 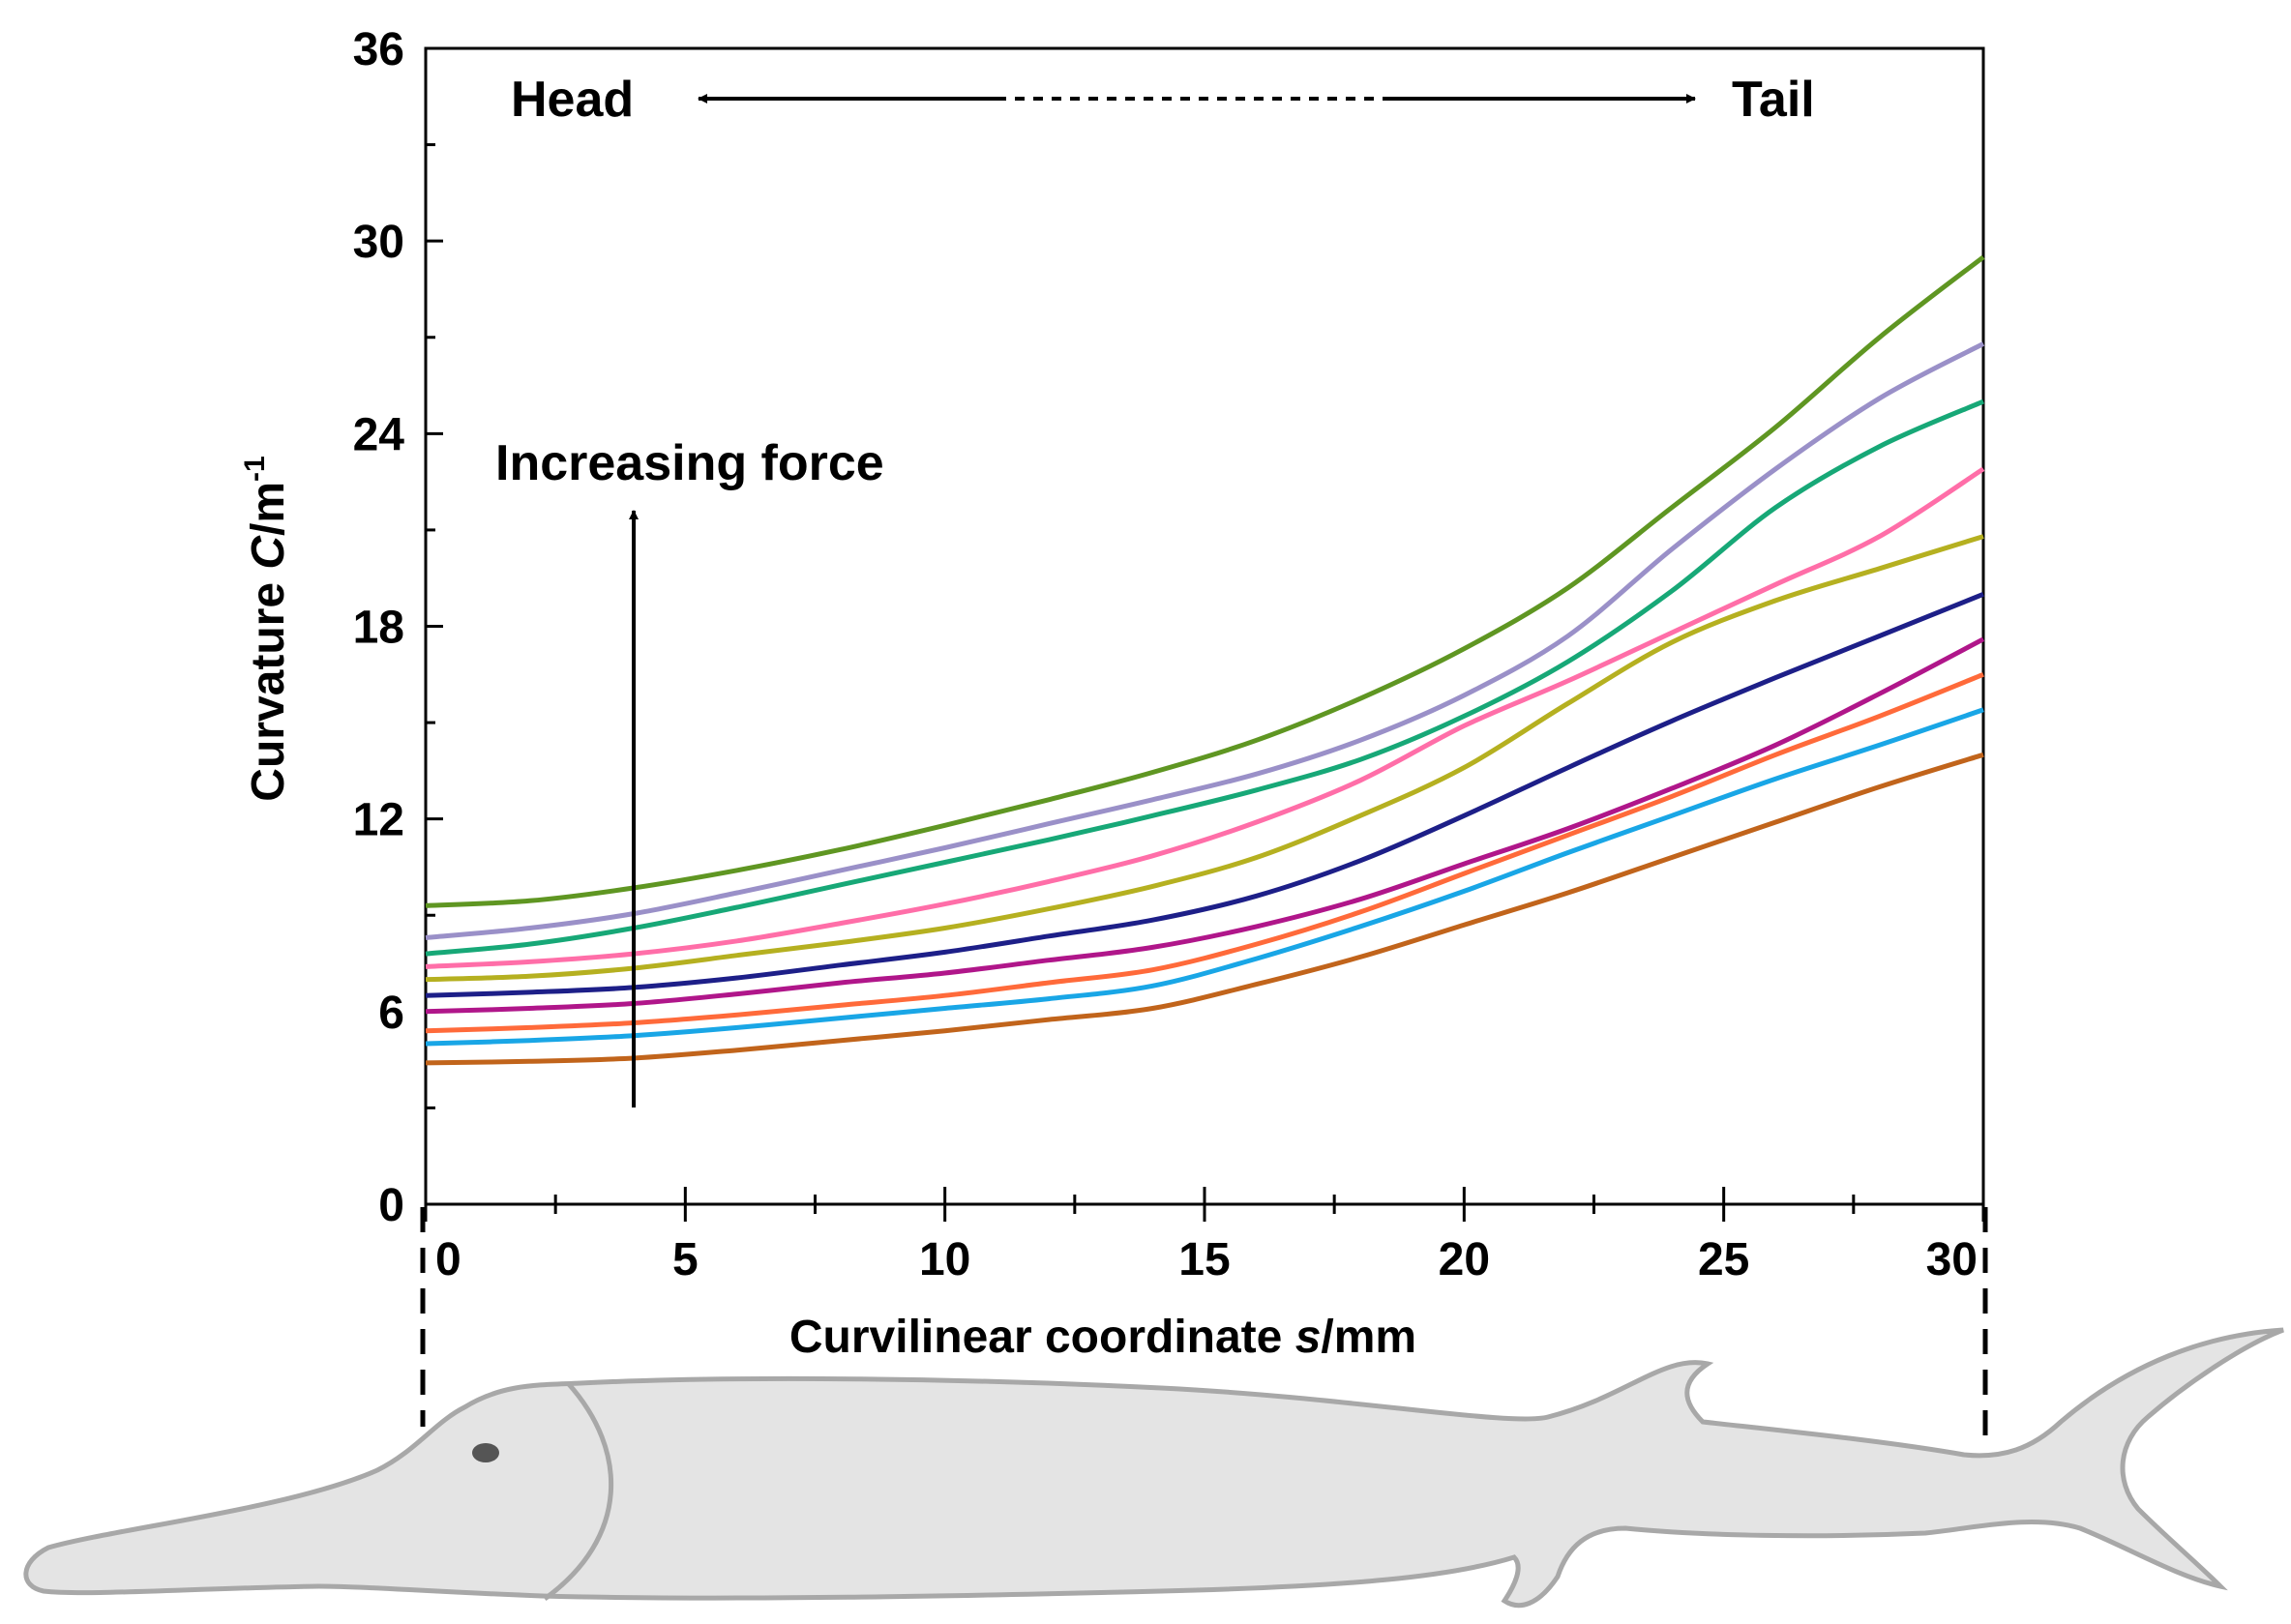 What do you see at coordinates (689, 463) in the screenshot?
I see `increasing-force-label: Increasing force` at bounding box center [689, 463].